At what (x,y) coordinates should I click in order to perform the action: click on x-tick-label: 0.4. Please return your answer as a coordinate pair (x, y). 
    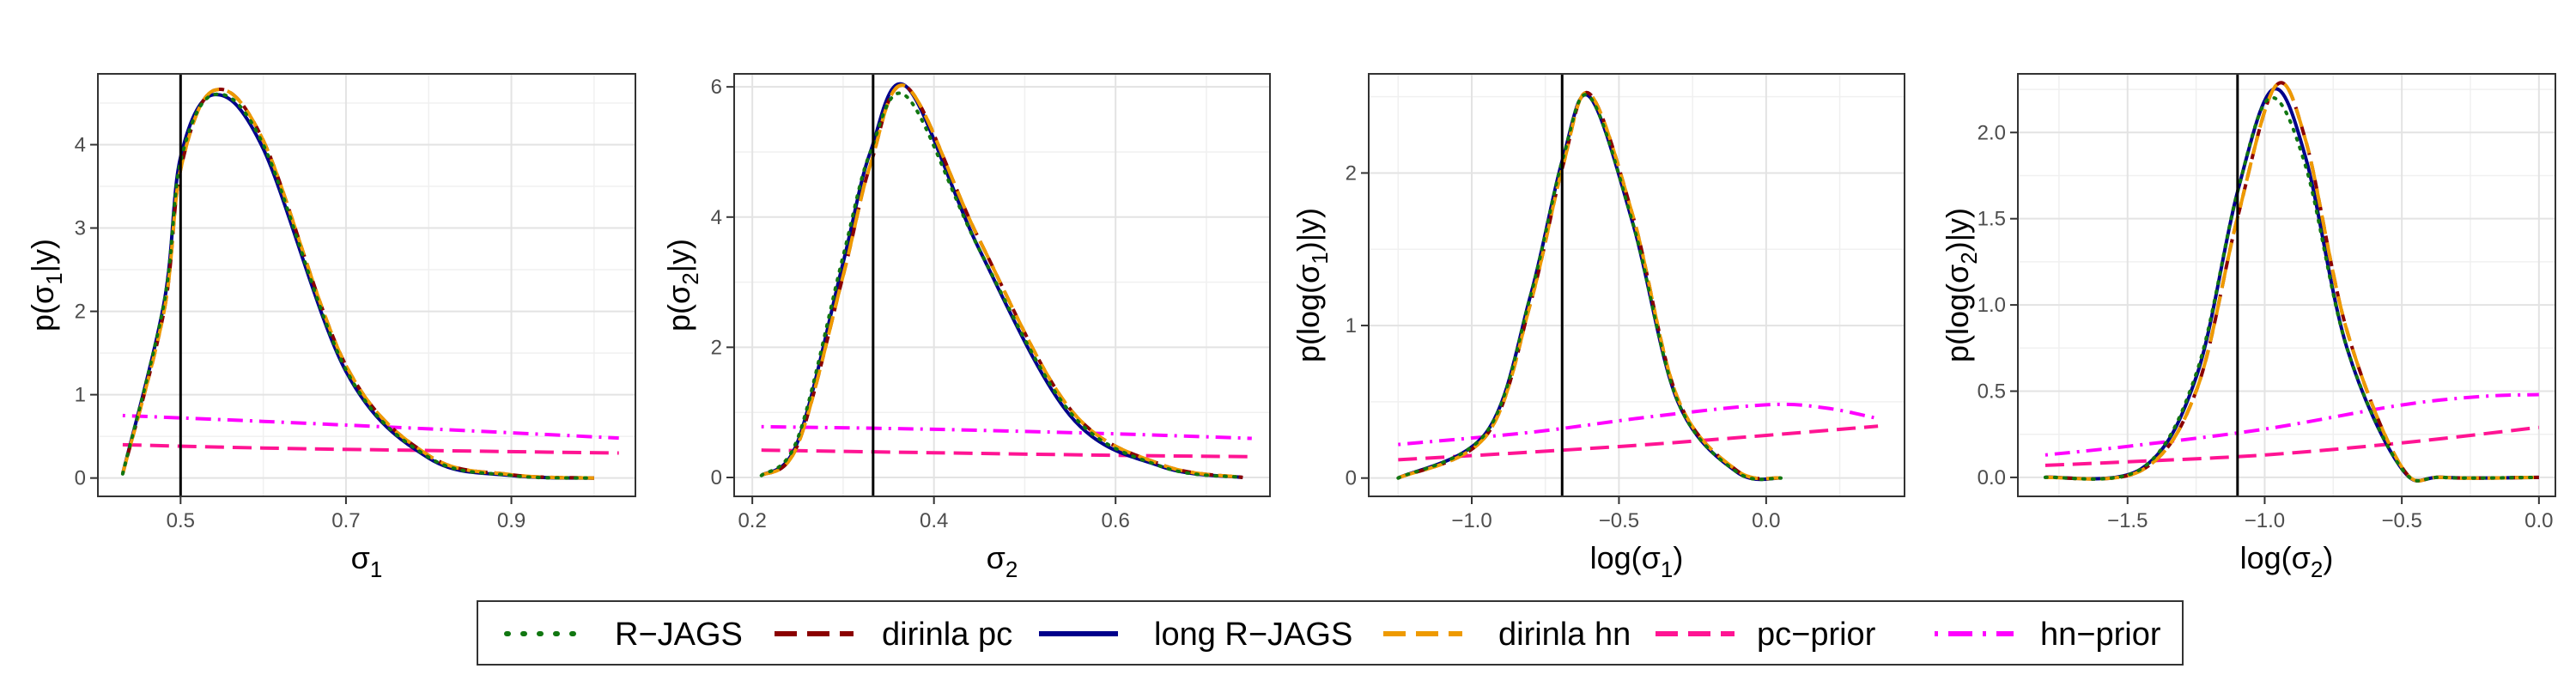
    Looking at the image, I should click on (934, 520).